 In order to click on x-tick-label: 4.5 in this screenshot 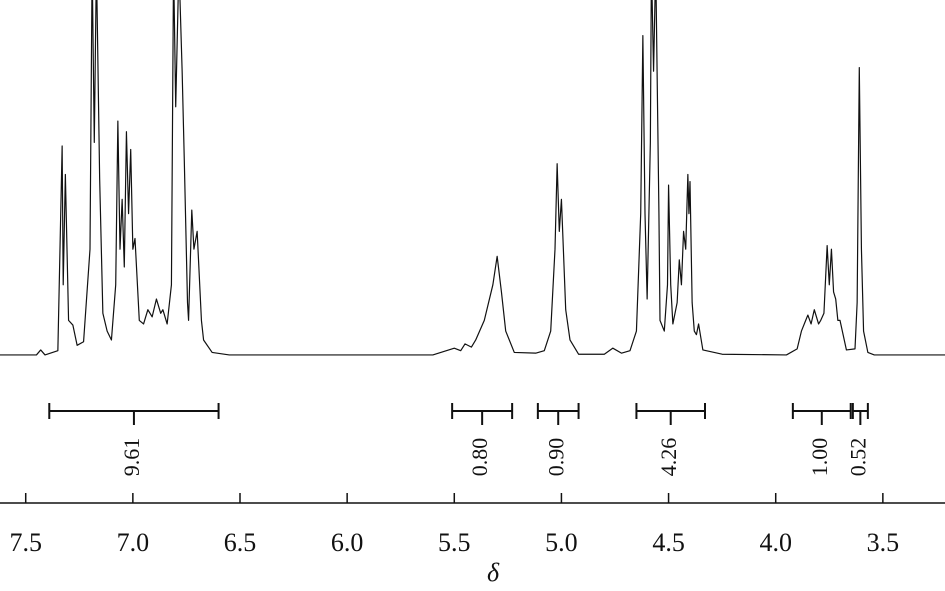, I will do `click(668, 542)`.